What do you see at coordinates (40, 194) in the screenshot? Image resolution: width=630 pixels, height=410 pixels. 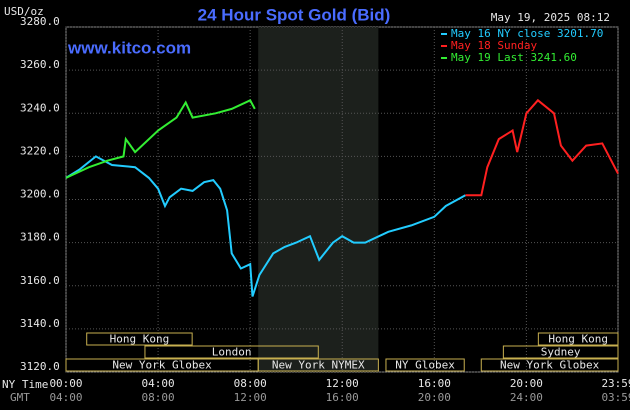 I see `y-tick-label: 3200.0` at bounding box center [40, 194].